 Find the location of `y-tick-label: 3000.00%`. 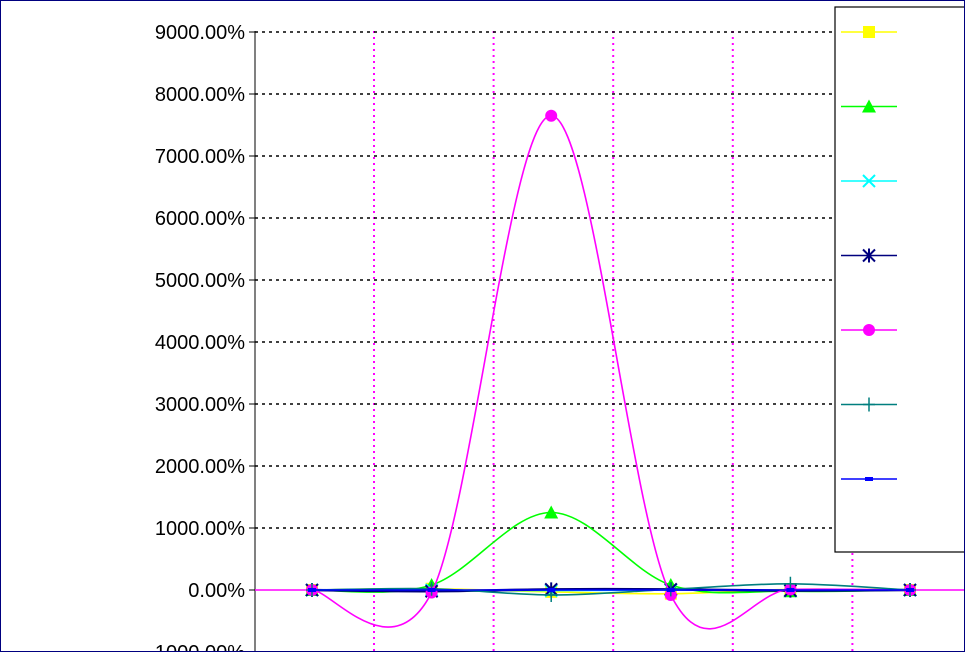

y-tick-label: 3000.00% is located at coordinates (200, 405).